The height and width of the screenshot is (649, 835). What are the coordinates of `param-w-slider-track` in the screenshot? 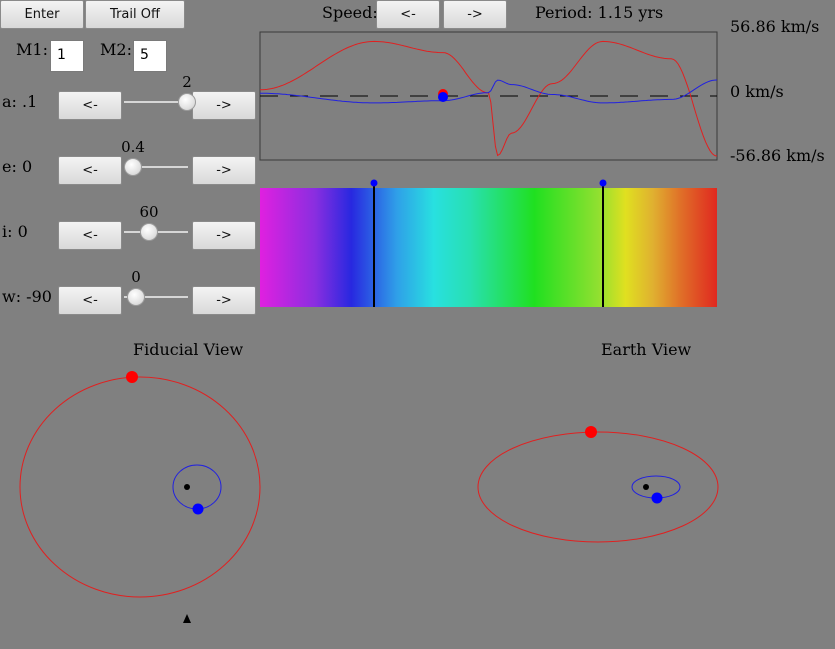 It's located at (156, 297).